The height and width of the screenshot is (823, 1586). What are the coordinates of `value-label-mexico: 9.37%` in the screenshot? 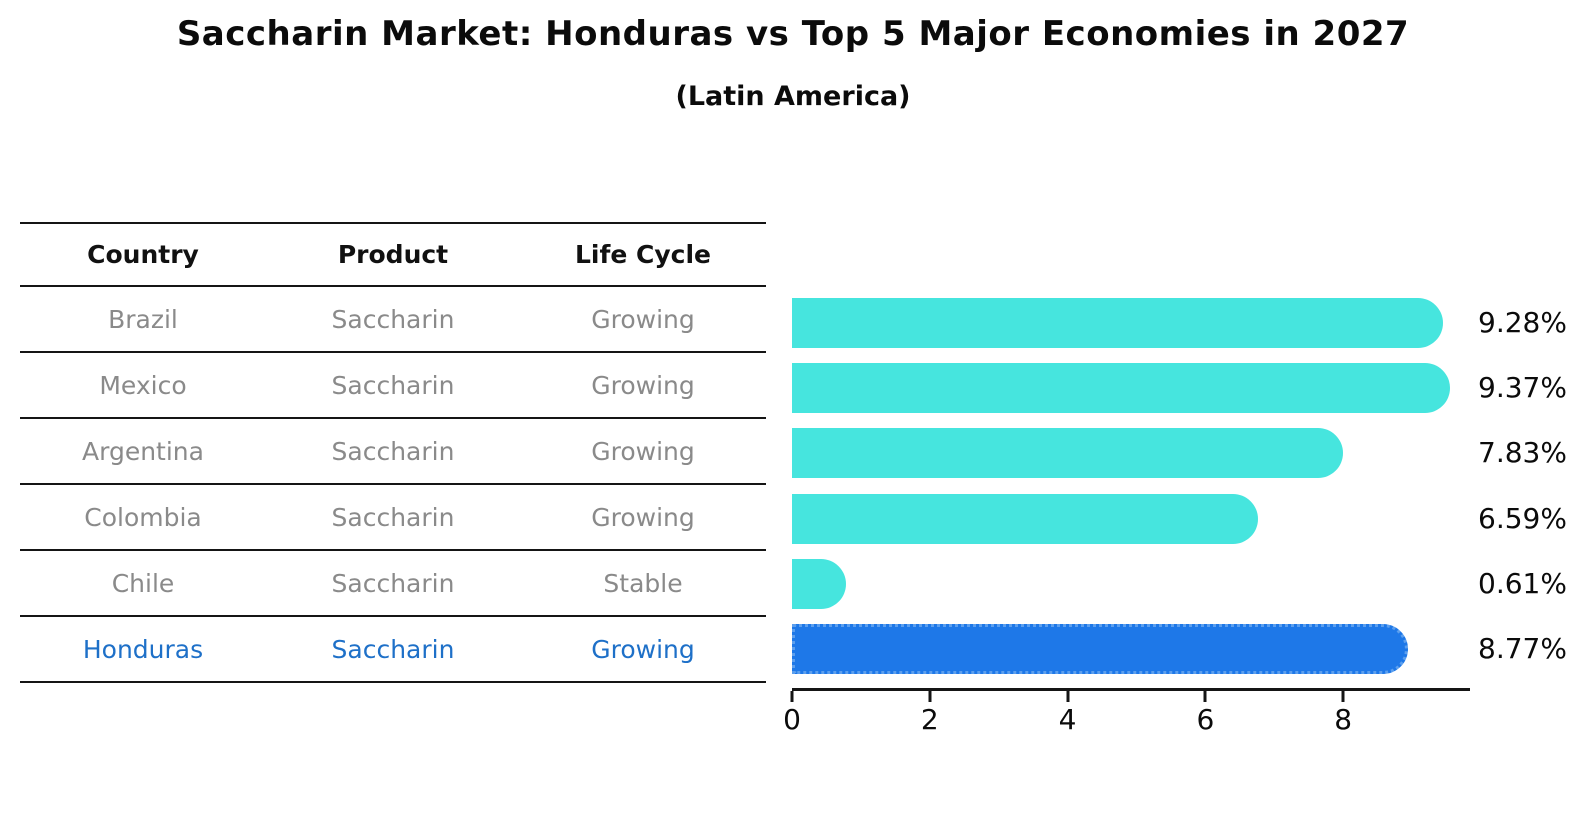 It's located at (1522, 388).